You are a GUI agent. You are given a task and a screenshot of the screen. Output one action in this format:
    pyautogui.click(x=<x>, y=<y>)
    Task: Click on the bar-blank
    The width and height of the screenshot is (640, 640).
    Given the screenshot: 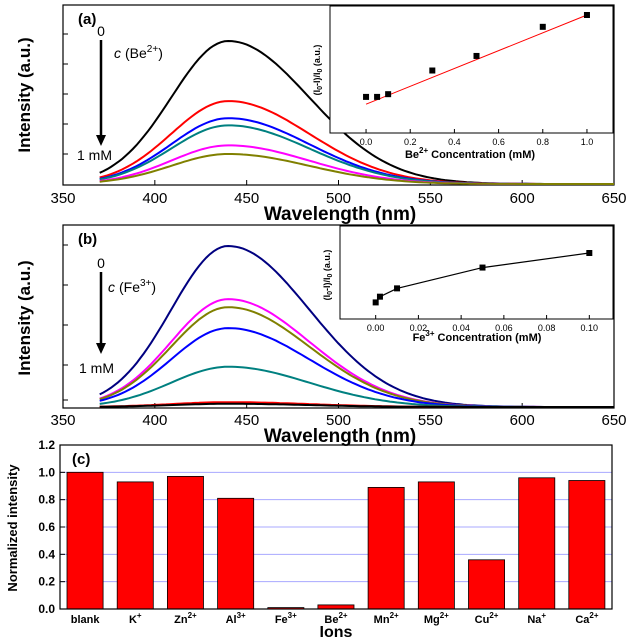 What is the action you would take?
    pyautogui.click(x=85, y=540)
    